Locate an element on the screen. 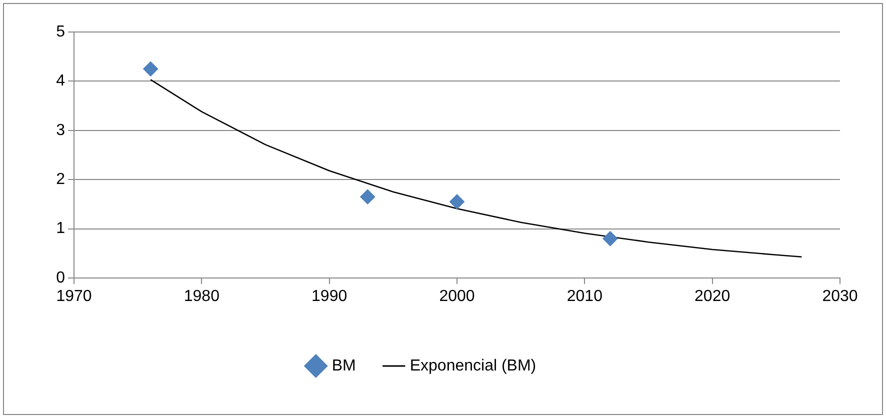 This screenshot has width=886, height=418. x-tick-label: 2000 is located at coordinates (457, 297).